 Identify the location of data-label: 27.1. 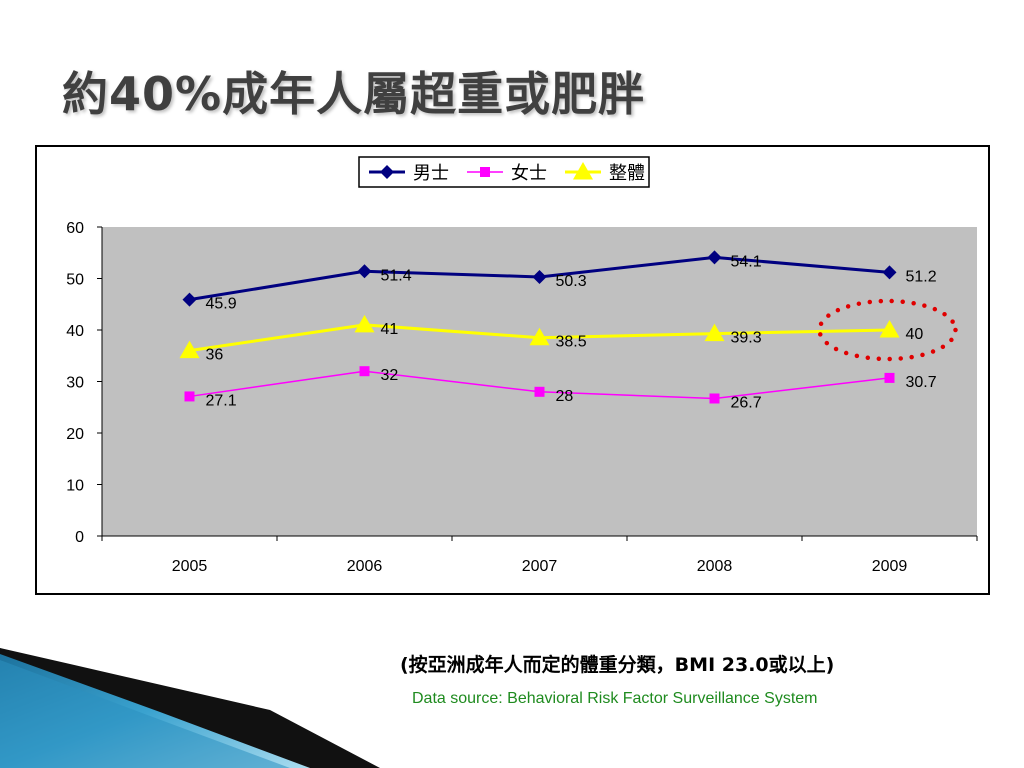
(221, 400).